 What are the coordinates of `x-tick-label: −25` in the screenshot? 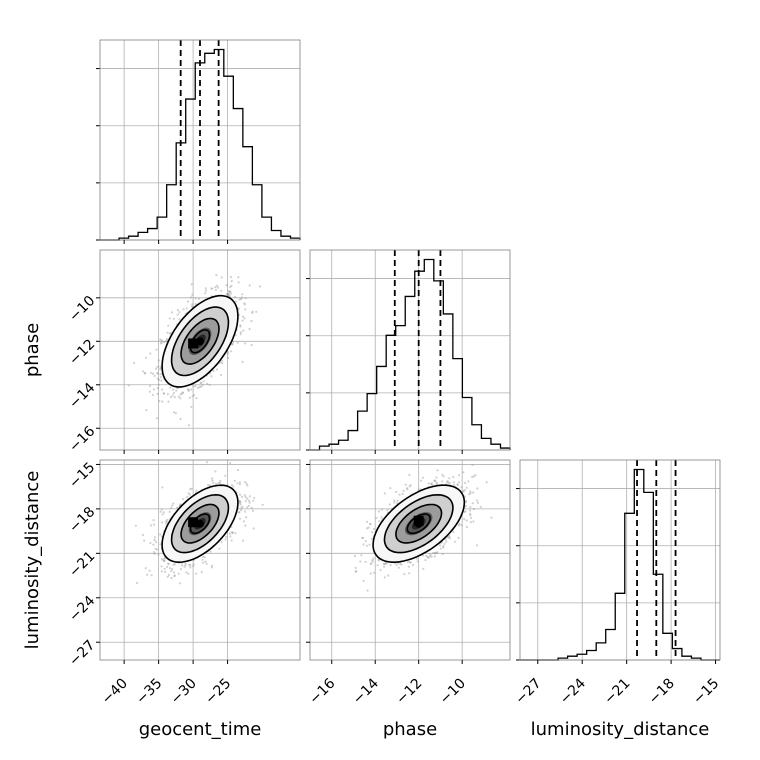 It's located at (218, 692).